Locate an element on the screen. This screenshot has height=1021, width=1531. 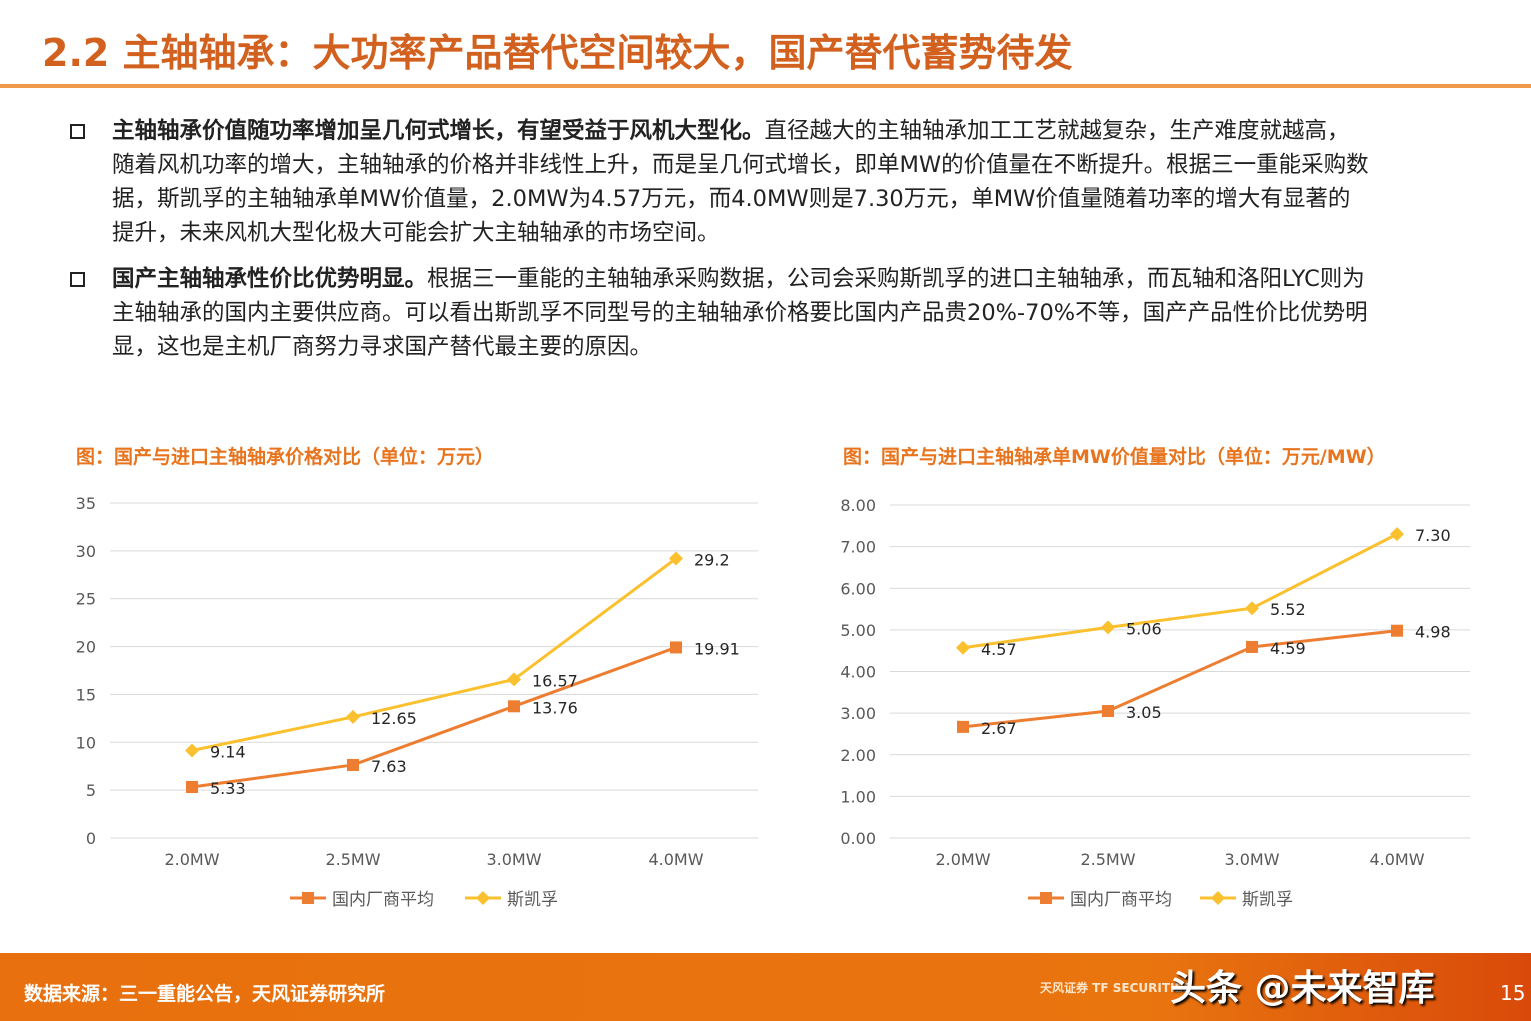
y-tick-label: 0 is located at coordinates (91, 838).